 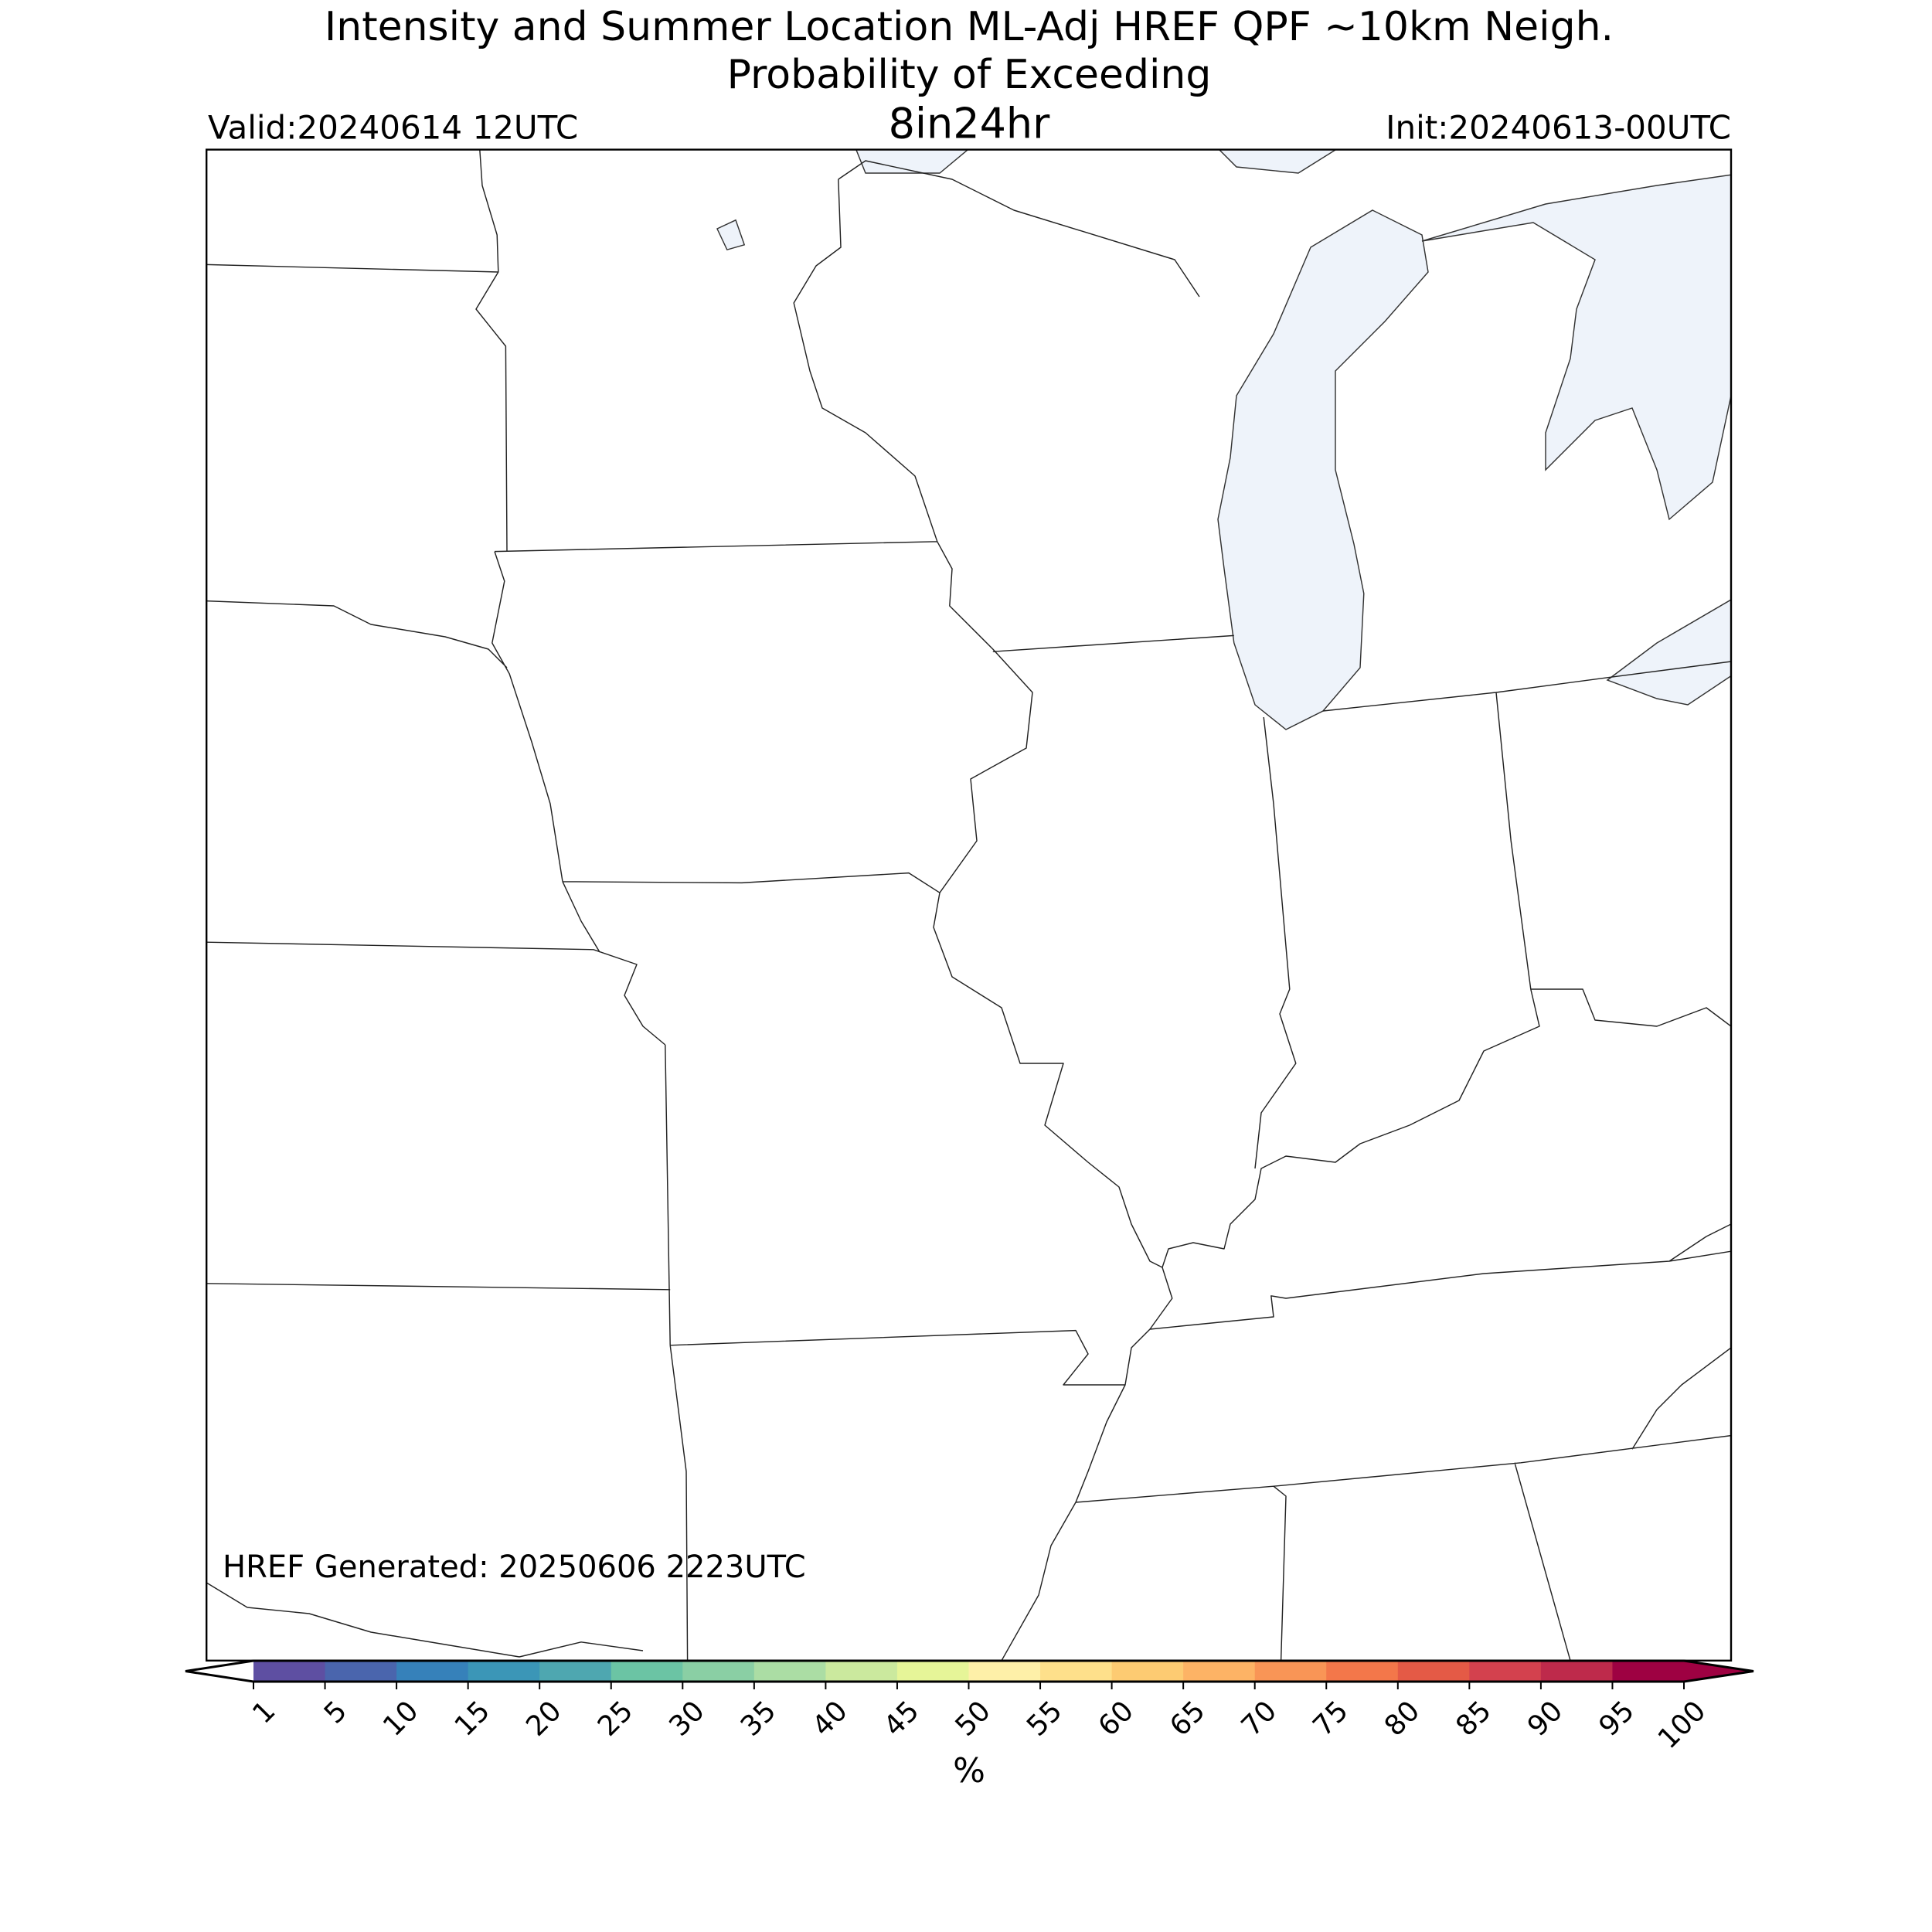 What do you see at coordinates (393, 128) in the screenshot?
I see `valid-time: Valid:20240614 12UTC` at bounding box center [393, 128].